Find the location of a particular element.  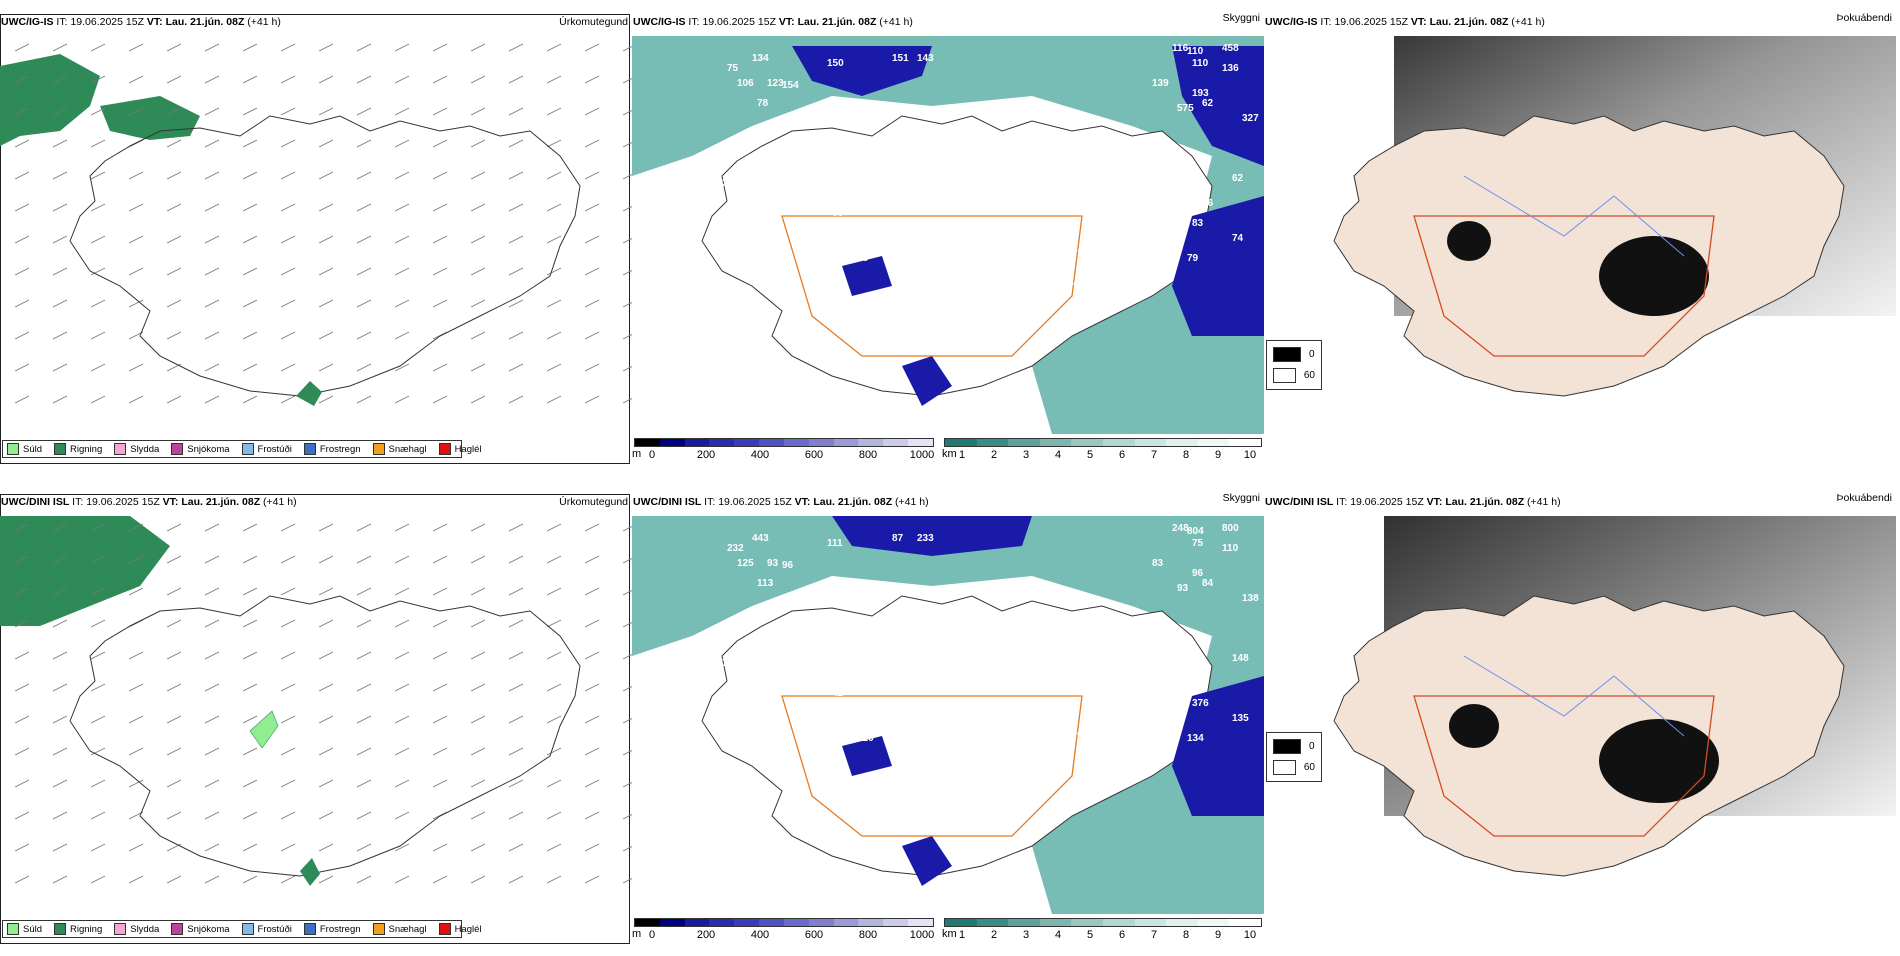

cloud-base-label: 443 is located at coordinates (760, 538).